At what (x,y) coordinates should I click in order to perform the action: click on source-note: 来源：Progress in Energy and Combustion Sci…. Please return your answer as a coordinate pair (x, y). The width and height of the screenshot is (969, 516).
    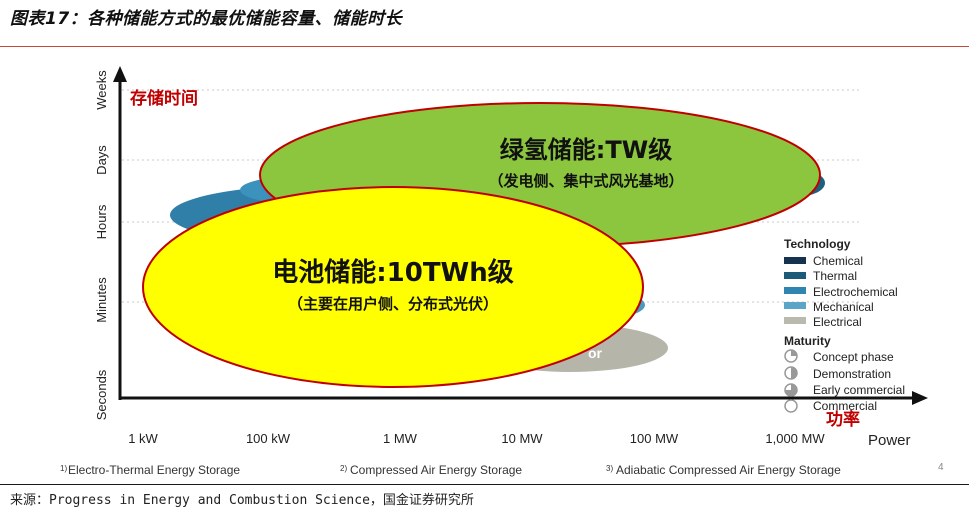
    Looking at the image, I should click on (242, 500).